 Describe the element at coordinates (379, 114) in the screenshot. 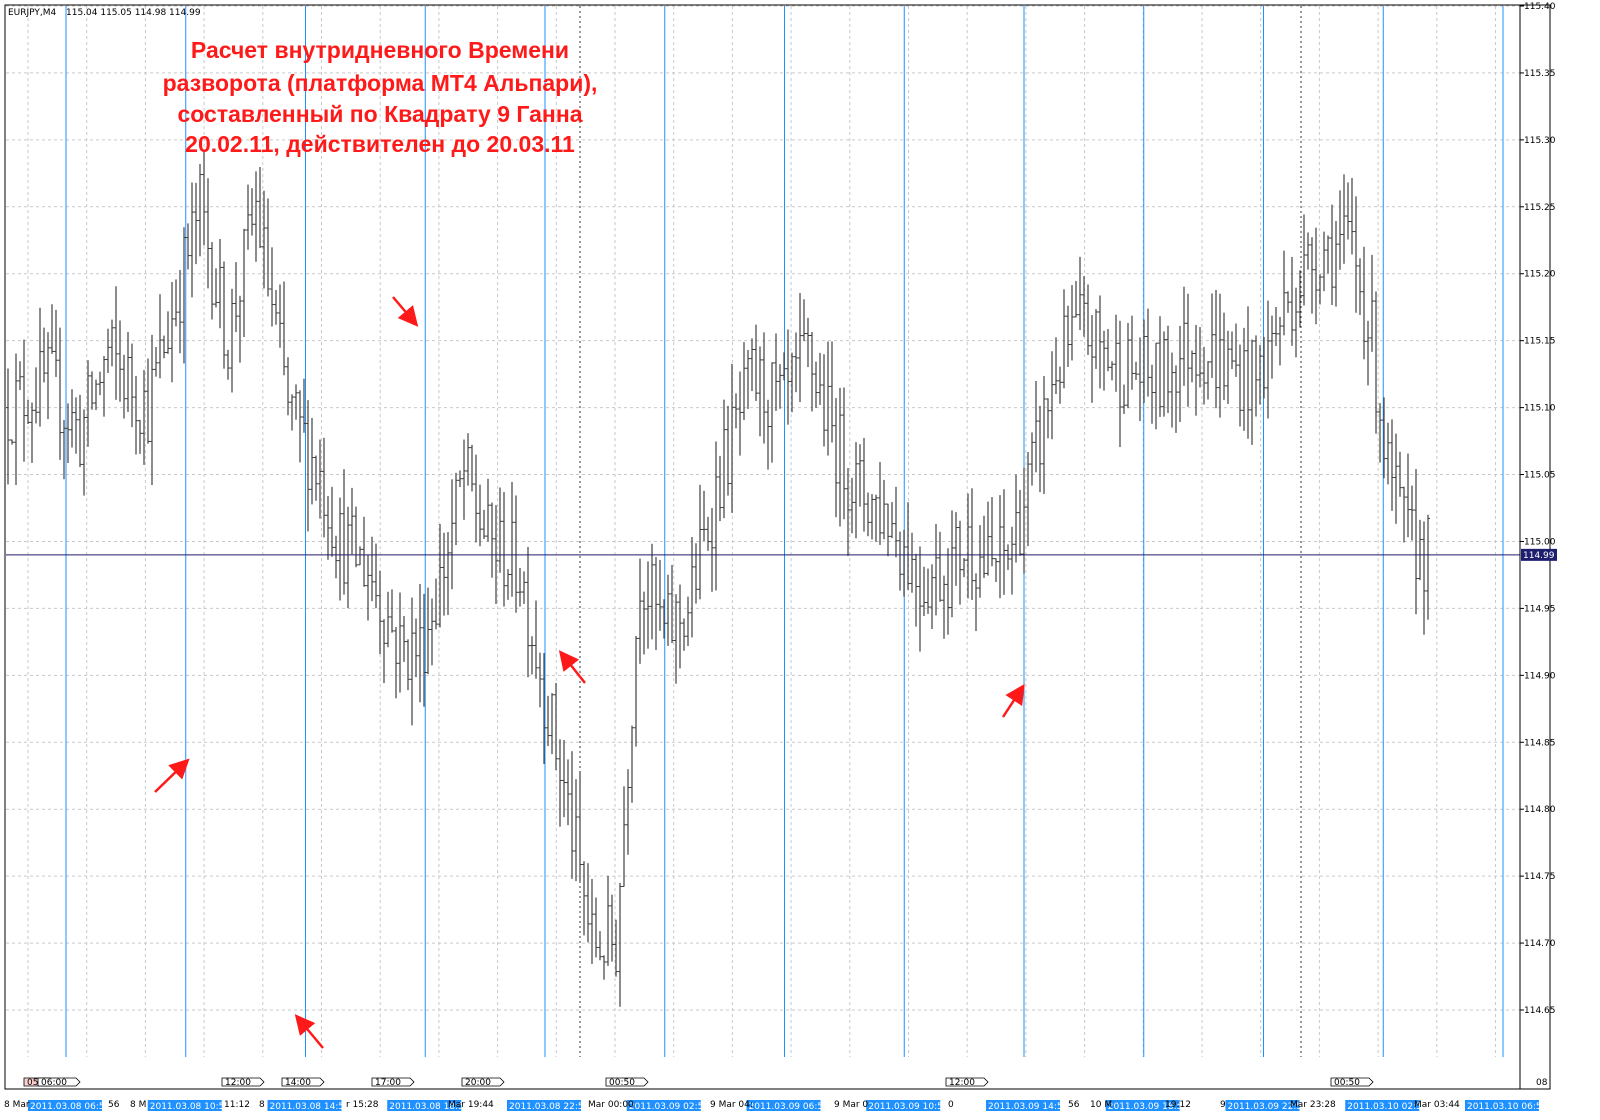

I see `annotation-line-3: составленный по Квадрату 9 Ганна` at that location.